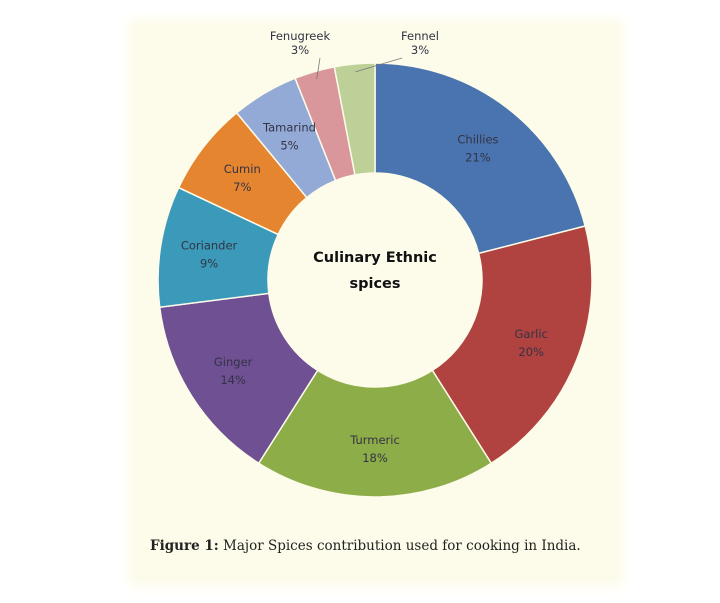 This screenshot has height=603, width=720. I want to click on slice-value-garlic: 20%, so click(531, 352).